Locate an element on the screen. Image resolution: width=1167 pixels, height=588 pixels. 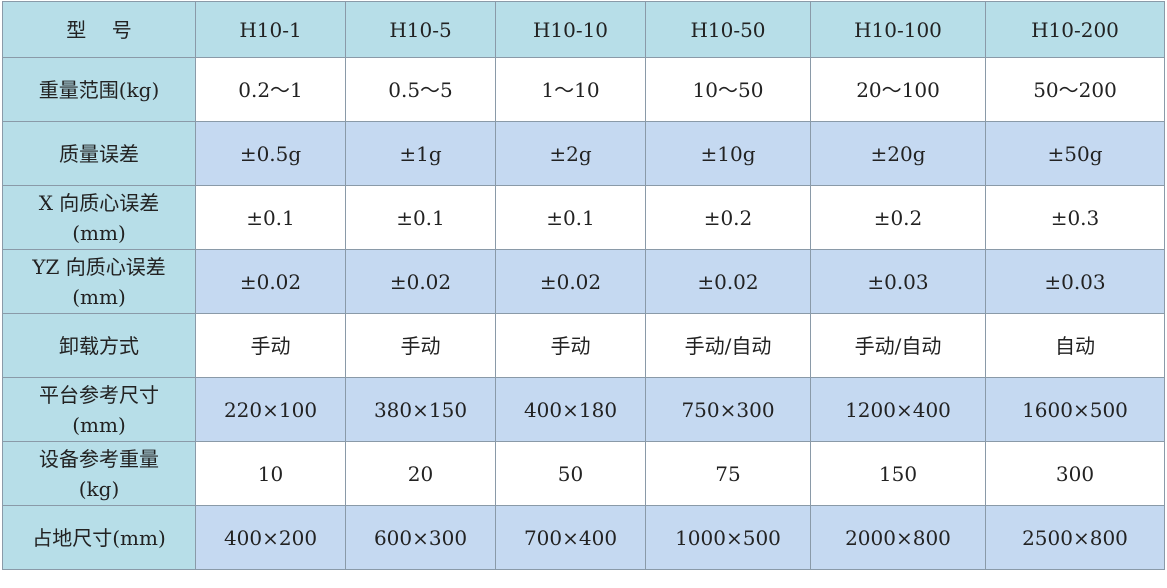
cell: 600×300 is located at coordinates (420, 537).